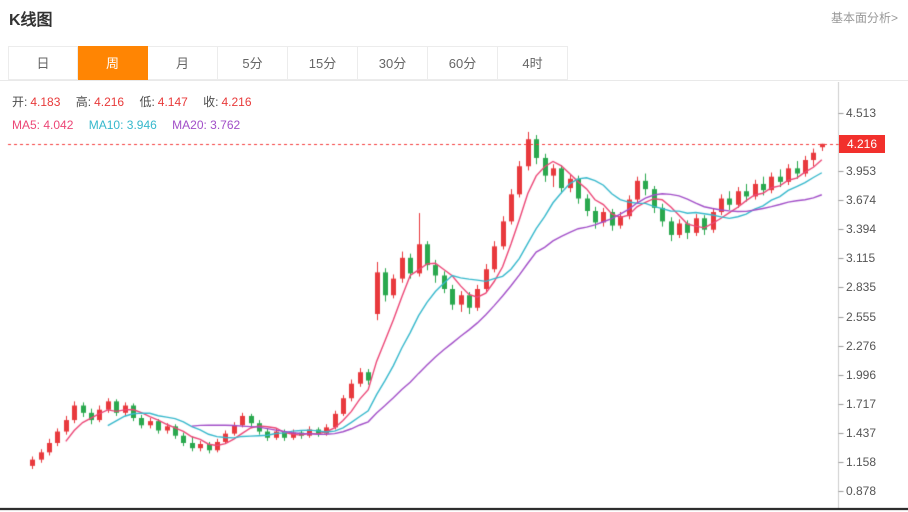 The height and width of the screenshot is (512, 908). What do you see at coordinates (861, 200) in the screenshot?
I see `y-axis-label: 3.674` at bounding box center [861, 200].